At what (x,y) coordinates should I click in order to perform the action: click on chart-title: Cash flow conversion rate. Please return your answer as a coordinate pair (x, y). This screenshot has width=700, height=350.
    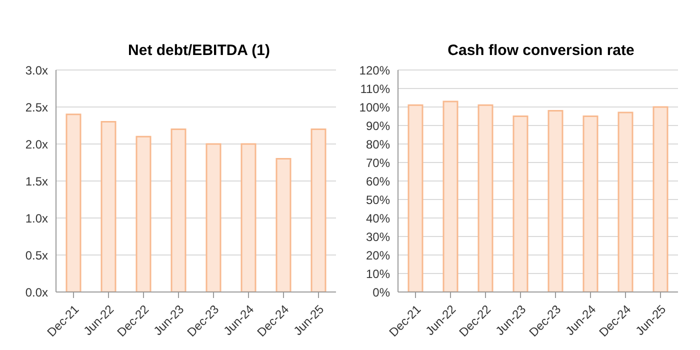
    Looking at the image, I should click on (541, 51).